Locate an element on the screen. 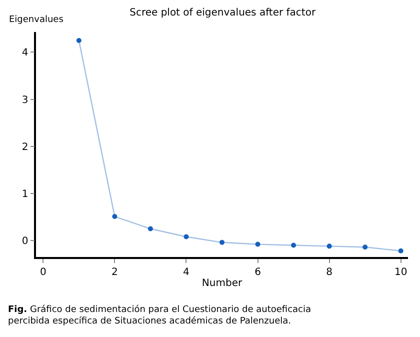 This screenshot has width=420, height=337. x-tick-label: 2 is located at coordinates (115, 272).